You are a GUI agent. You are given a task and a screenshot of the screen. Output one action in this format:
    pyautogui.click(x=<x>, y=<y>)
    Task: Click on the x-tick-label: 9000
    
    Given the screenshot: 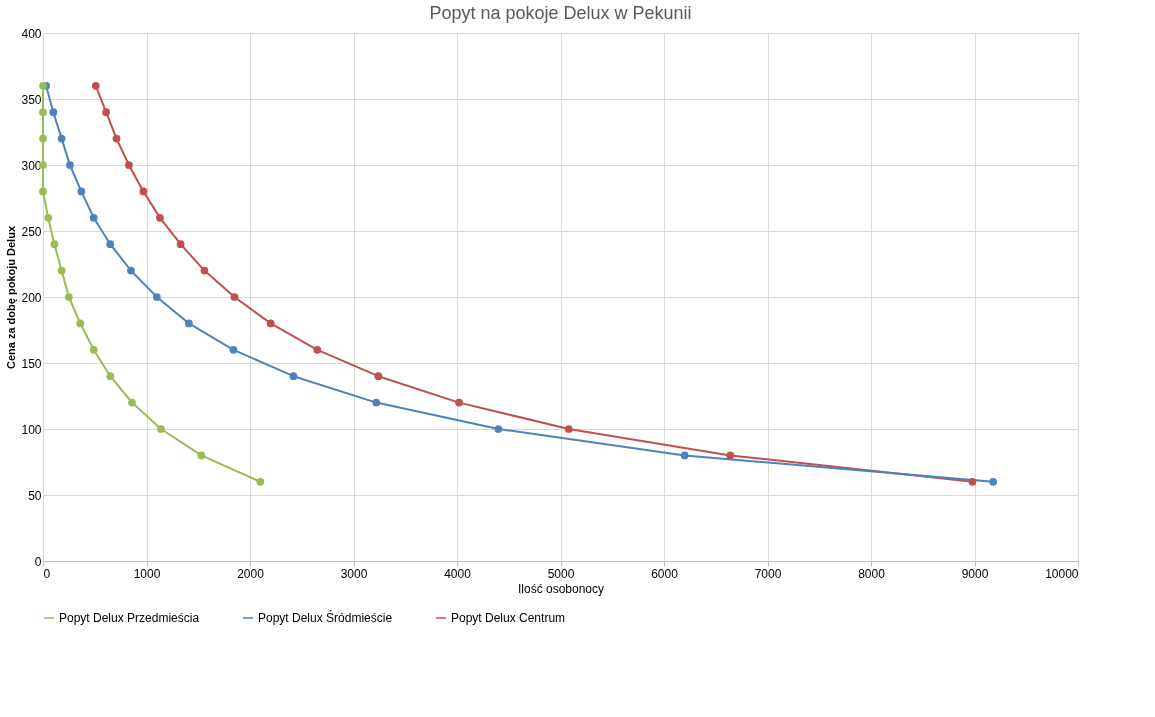 What is the action you would take?
    pyautogui.click(x=975, y=573)
    